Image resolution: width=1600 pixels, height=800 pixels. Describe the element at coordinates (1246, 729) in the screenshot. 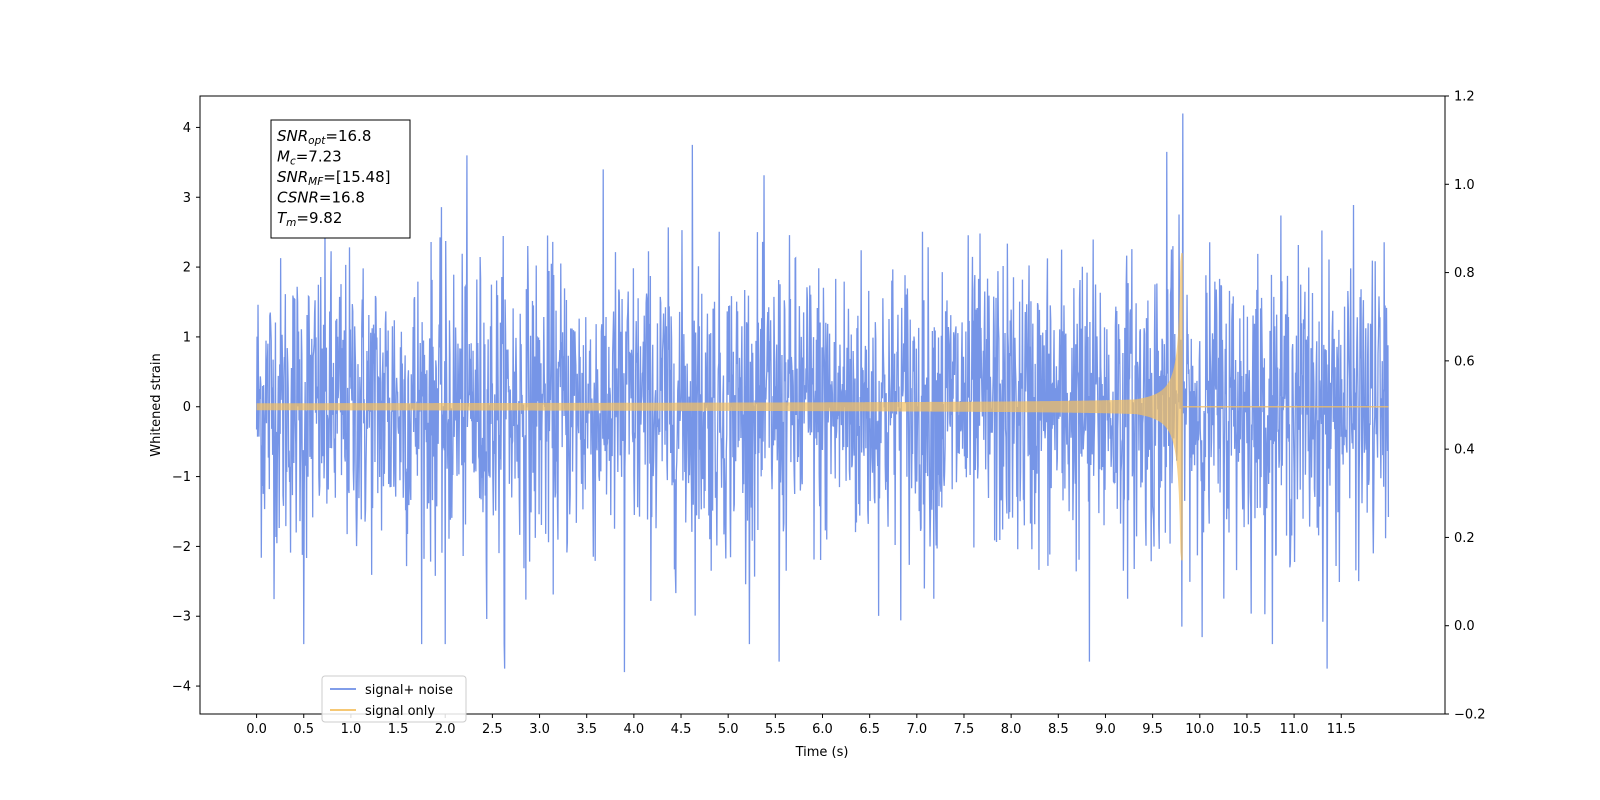

I see `x-tick-label: 10.5` at that location.